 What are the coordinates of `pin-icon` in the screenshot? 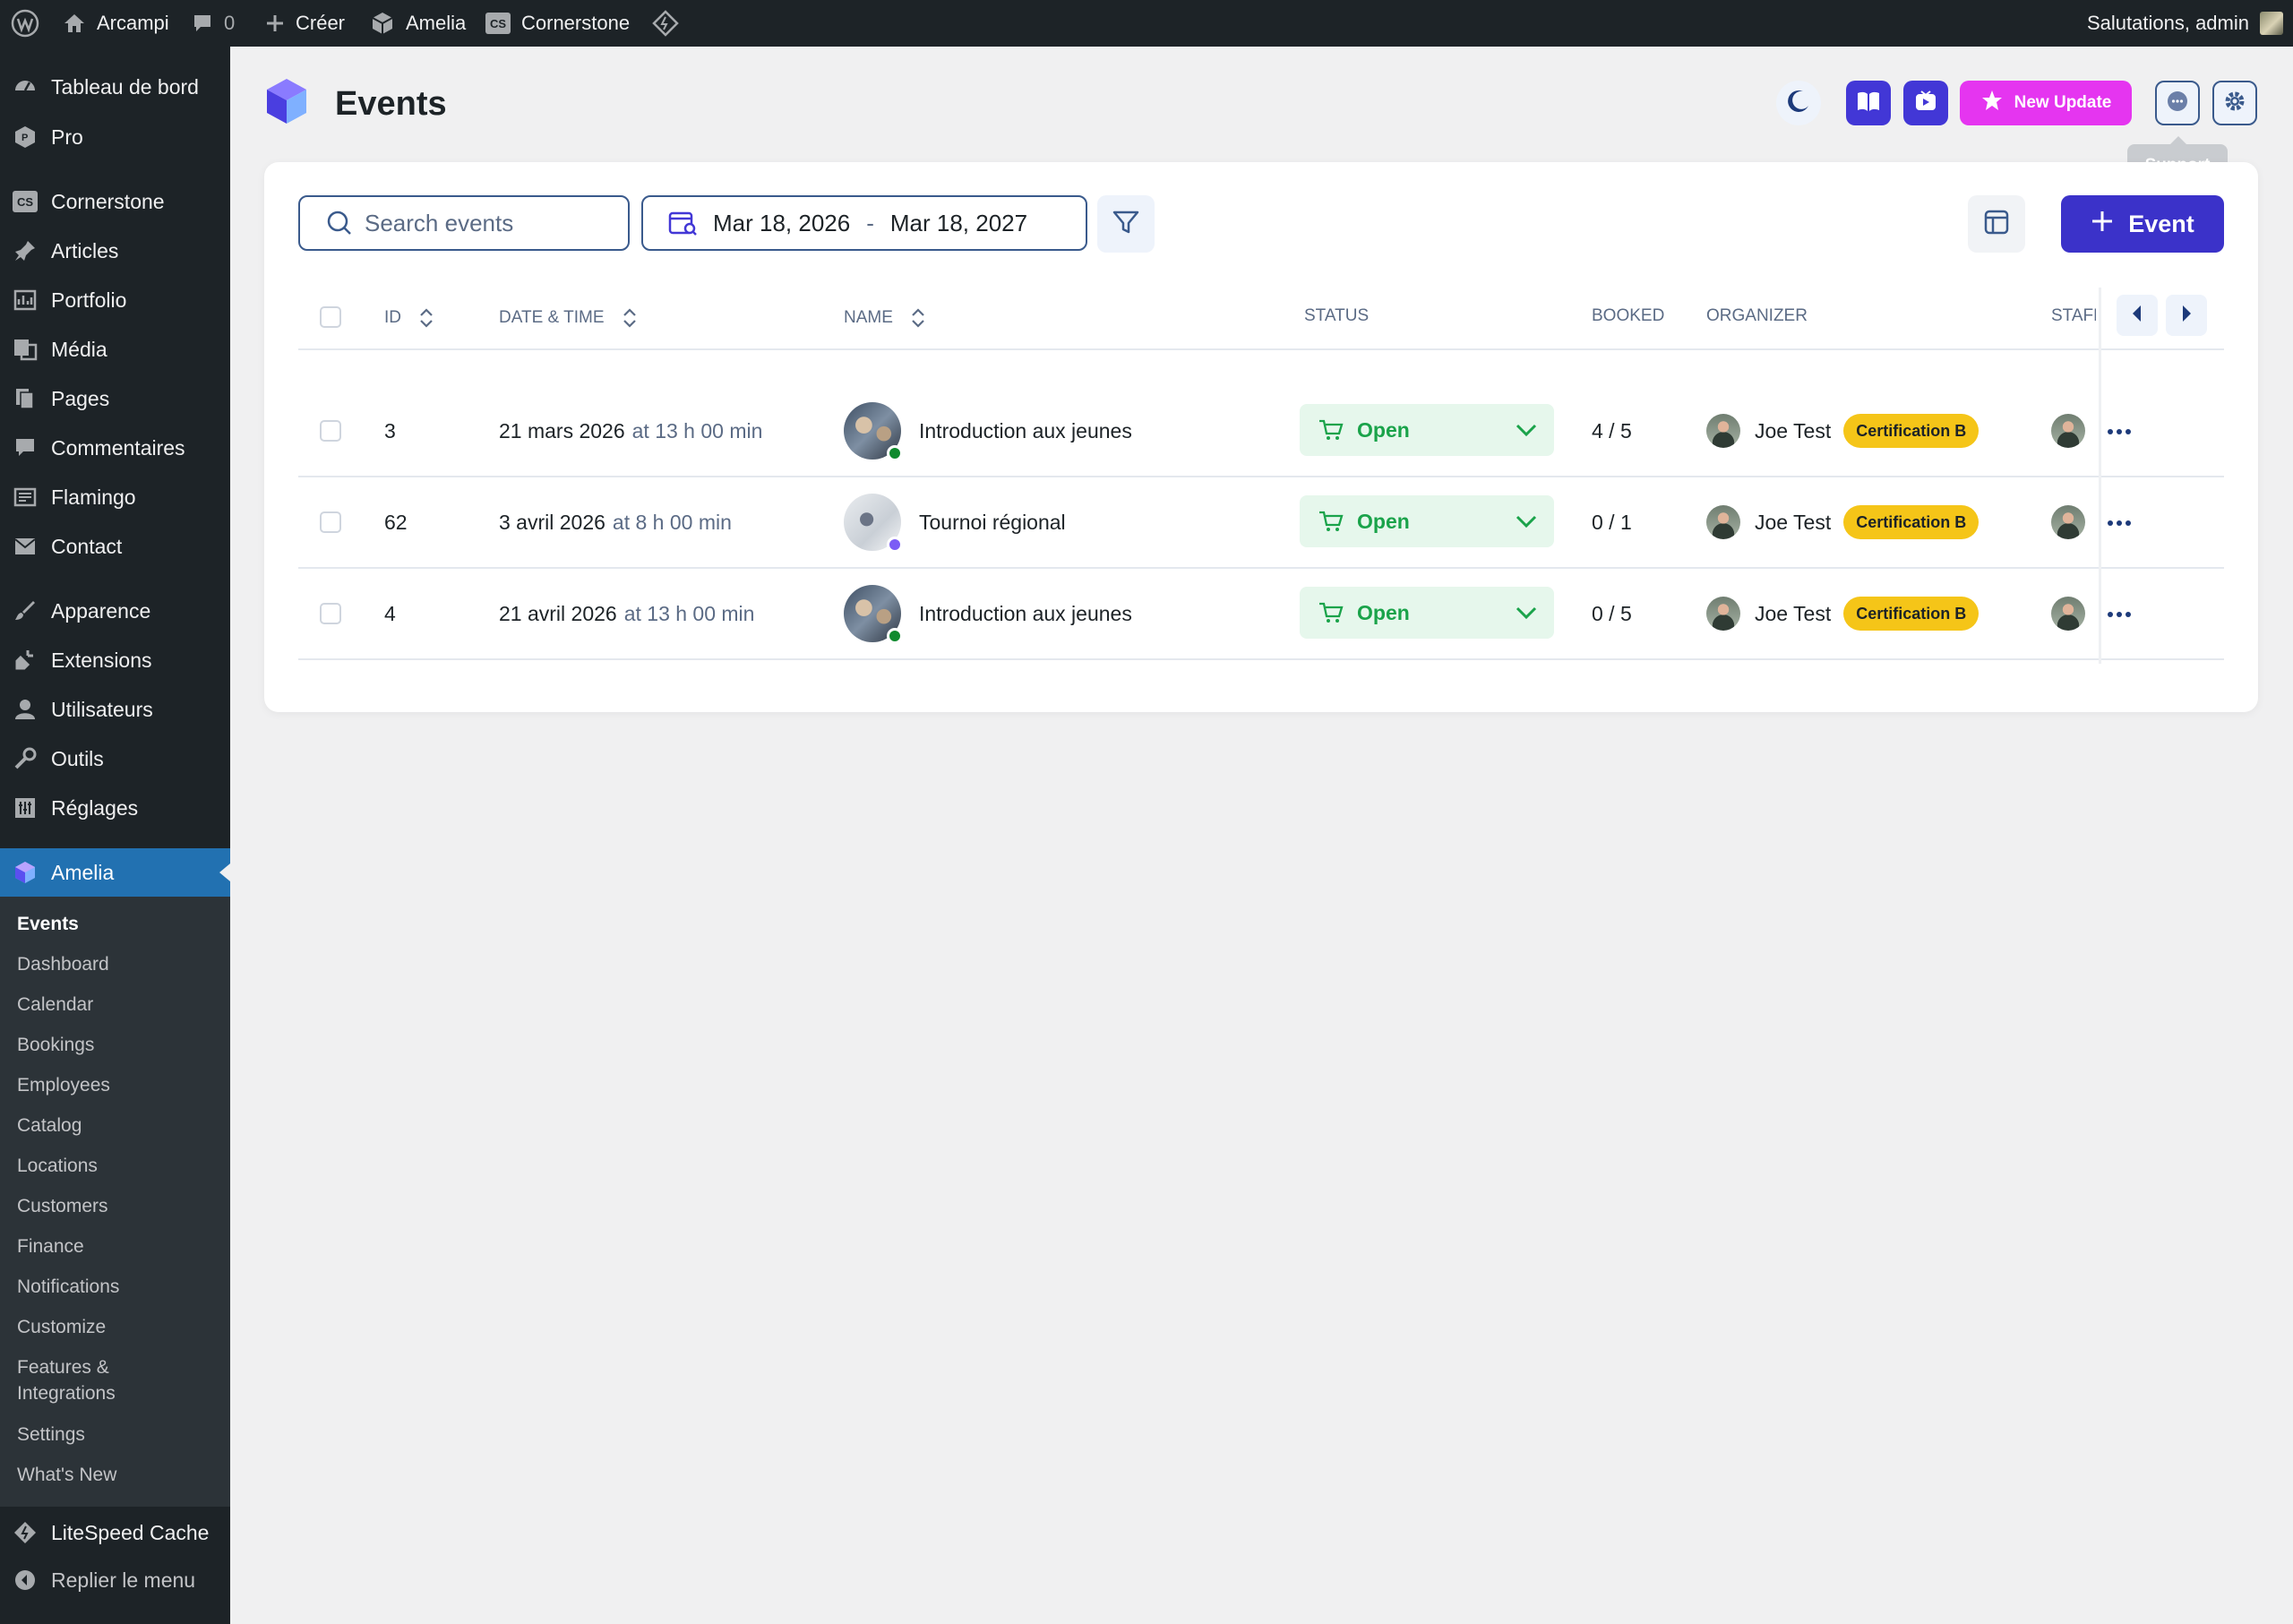 It's located at (25, 250).